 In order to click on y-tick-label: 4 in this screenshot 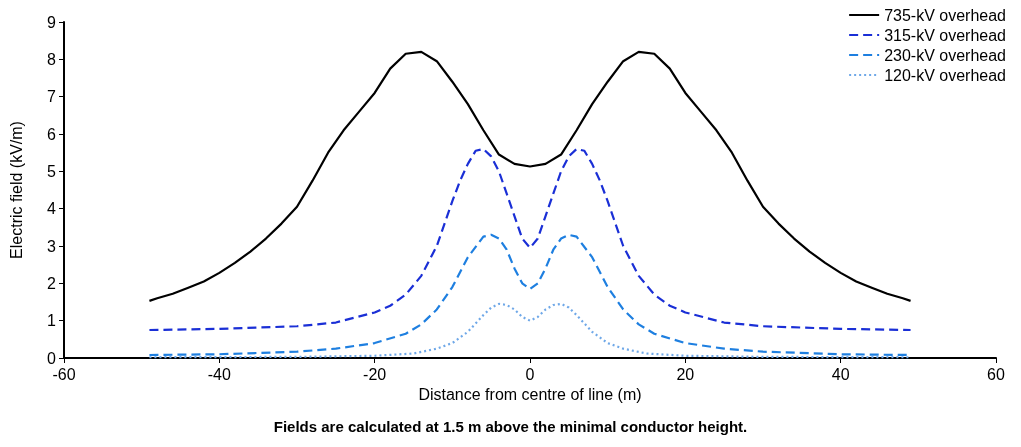, I will do `click(52, 209)`.